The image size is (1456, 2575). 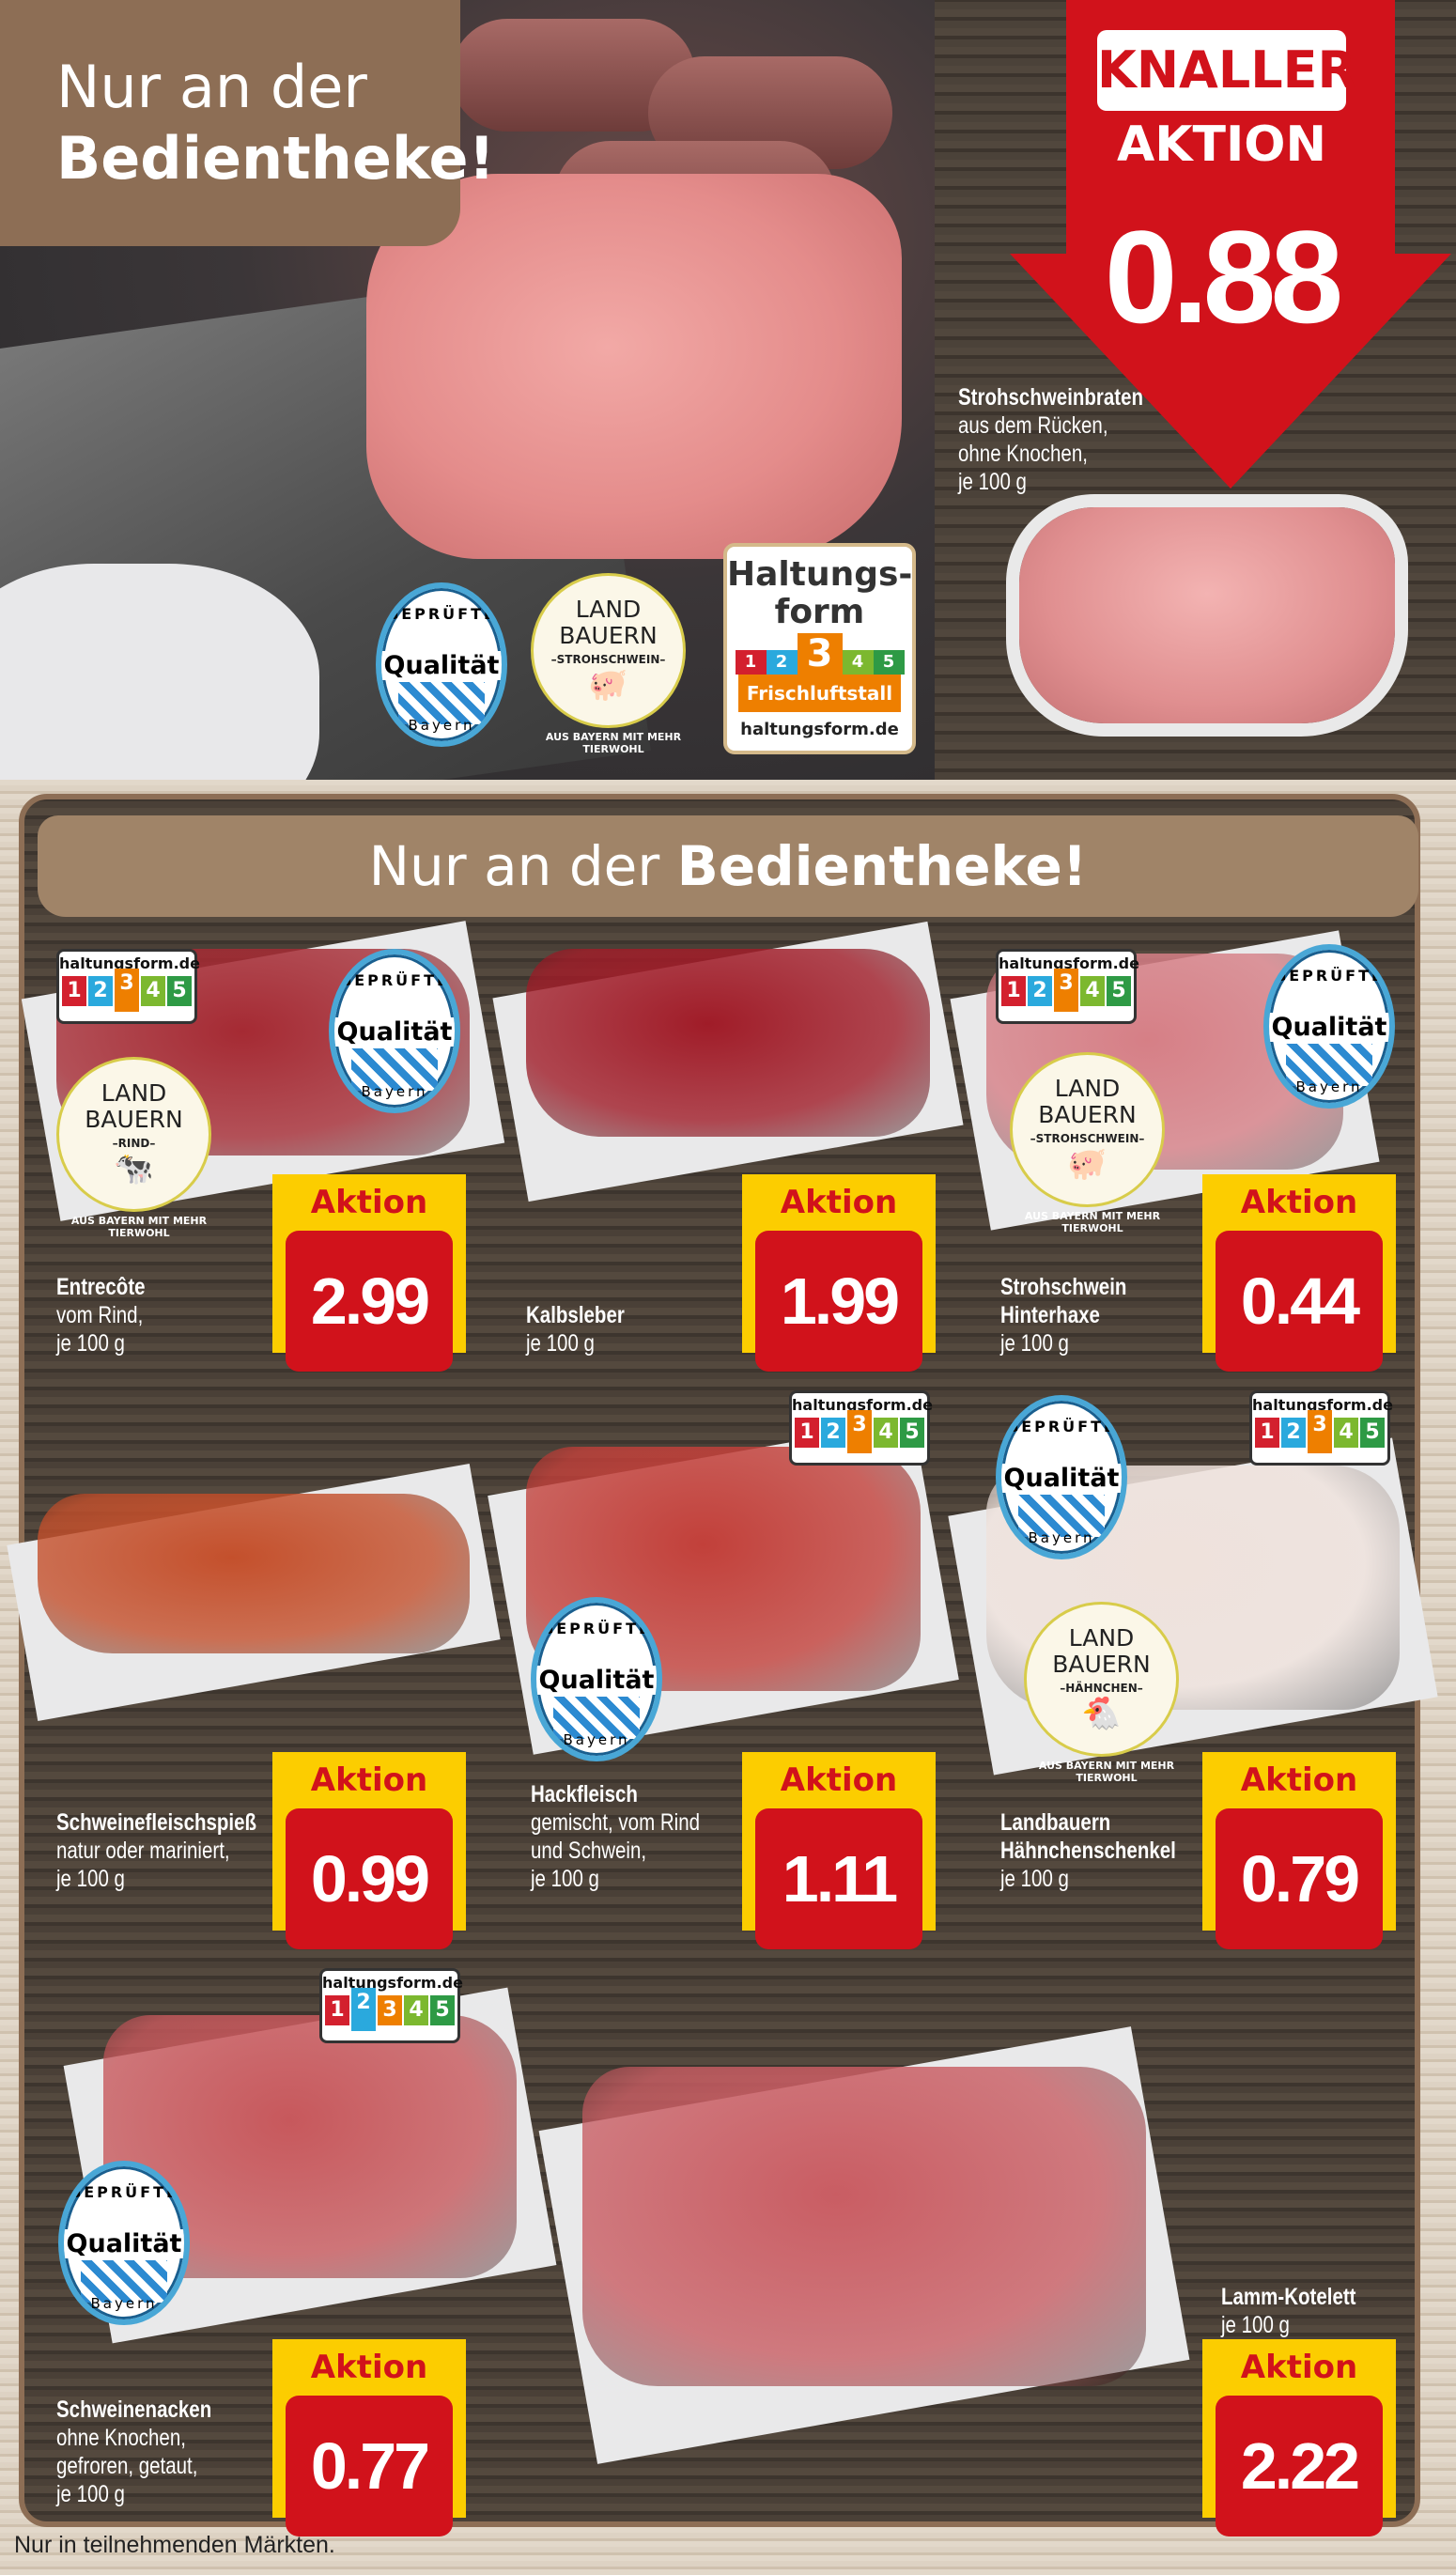 I want to click on product-text: Landbauern Hähnchenschenkel je 100 g, so click(x=1088, y=1850).